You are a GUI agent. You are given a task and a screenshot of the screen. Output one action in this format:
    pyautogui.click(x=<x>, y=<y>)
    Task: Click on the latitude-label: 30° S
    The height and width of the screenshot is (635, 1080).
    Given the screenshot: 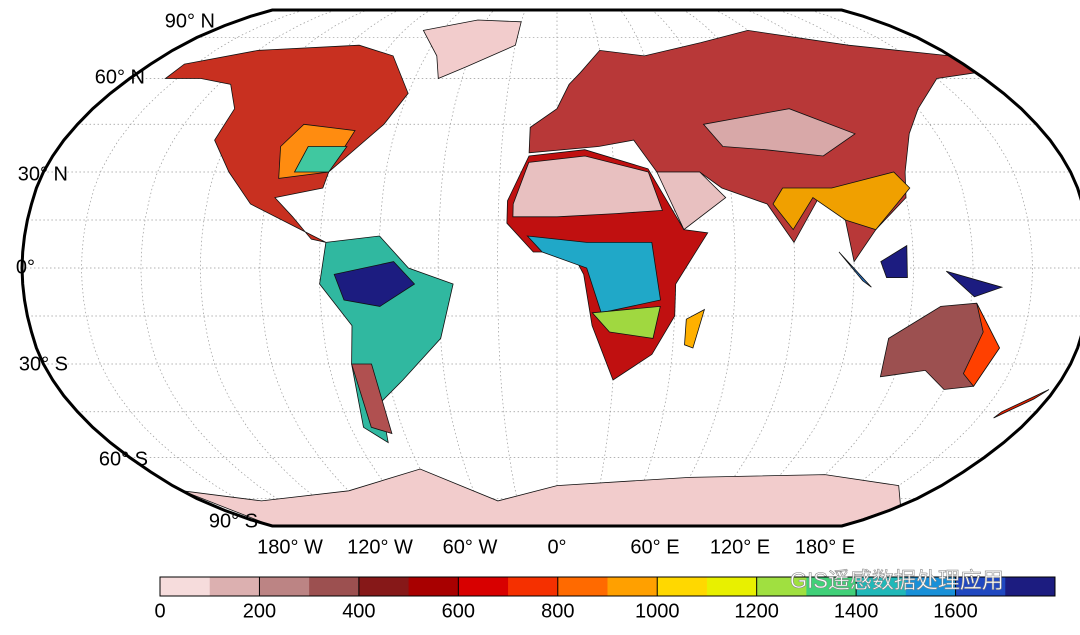 What is the action you would take?
    pyautogui.click(x=43, y=364)
    